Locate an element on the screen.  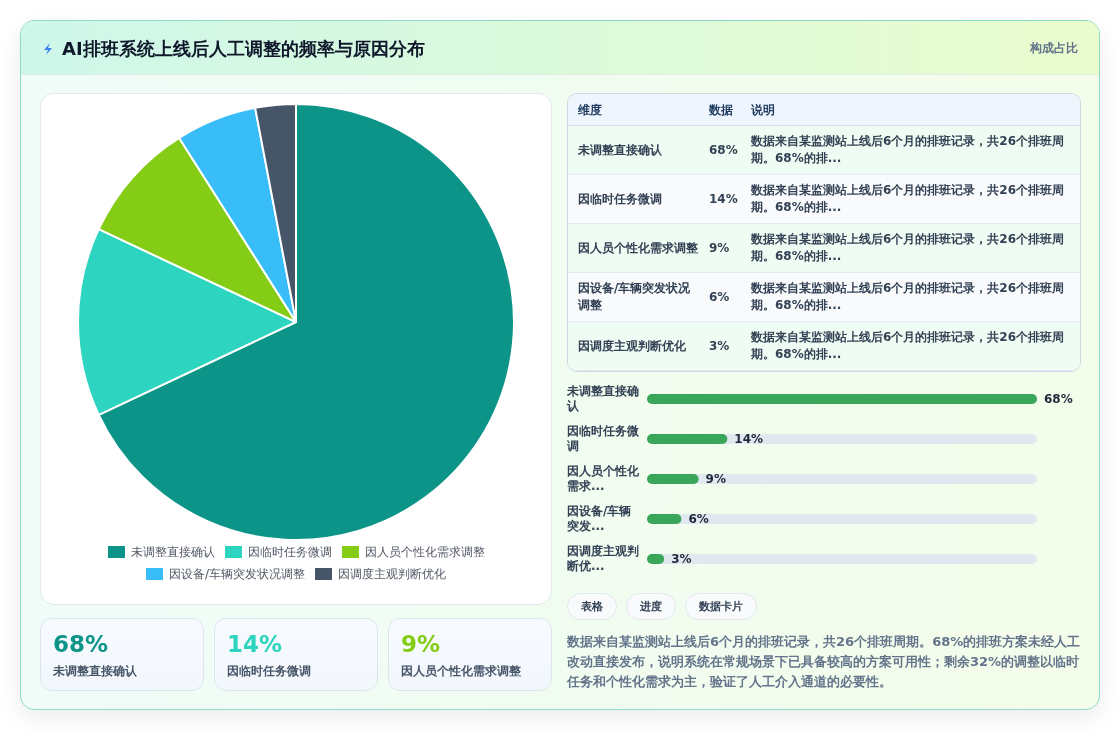
legend-label: 未调整直接确认 is located at coordinates (172, 552).